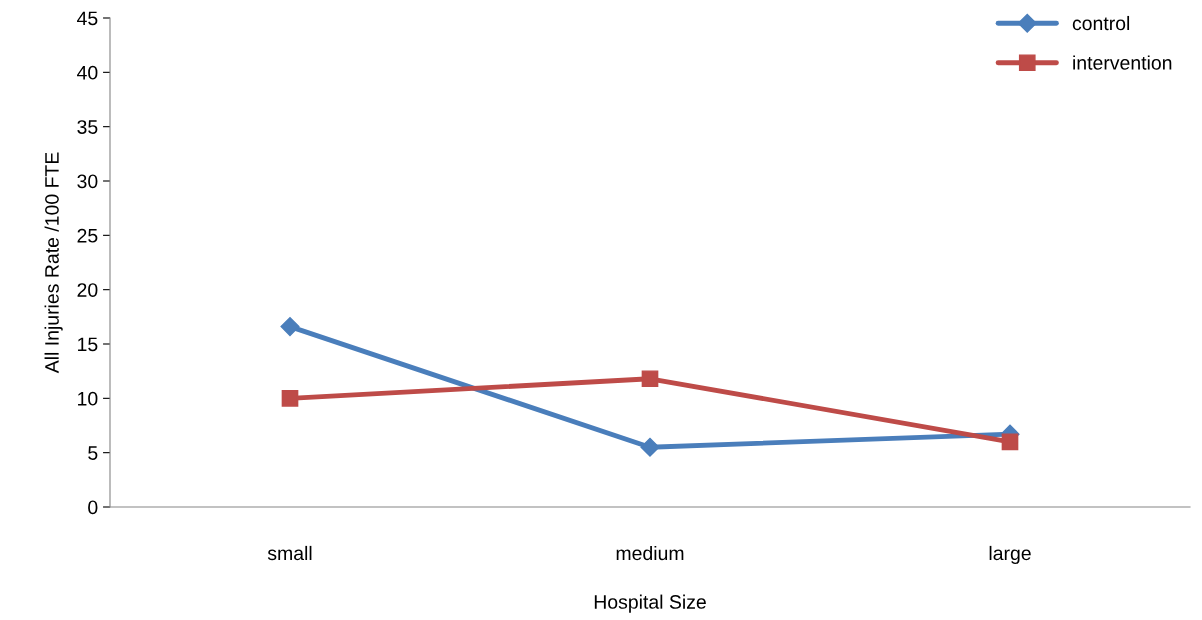  Describe the element at coordinates (1010, 555) in the screenshot. I see `x-tick-label: large` at that location.